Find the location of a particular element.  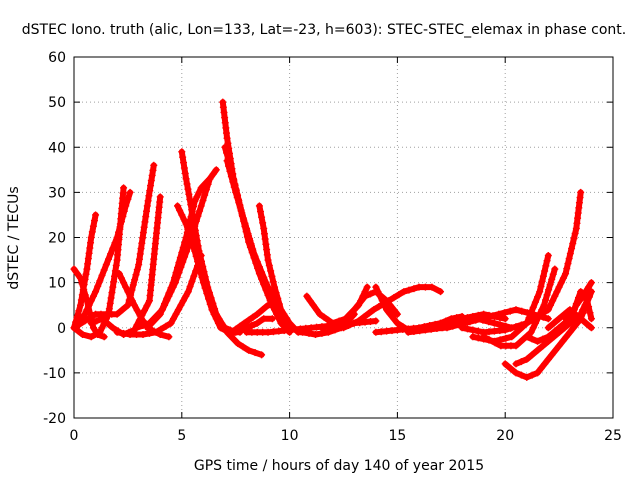

y-tick-label: -20 is located at coordinates (54, 419).